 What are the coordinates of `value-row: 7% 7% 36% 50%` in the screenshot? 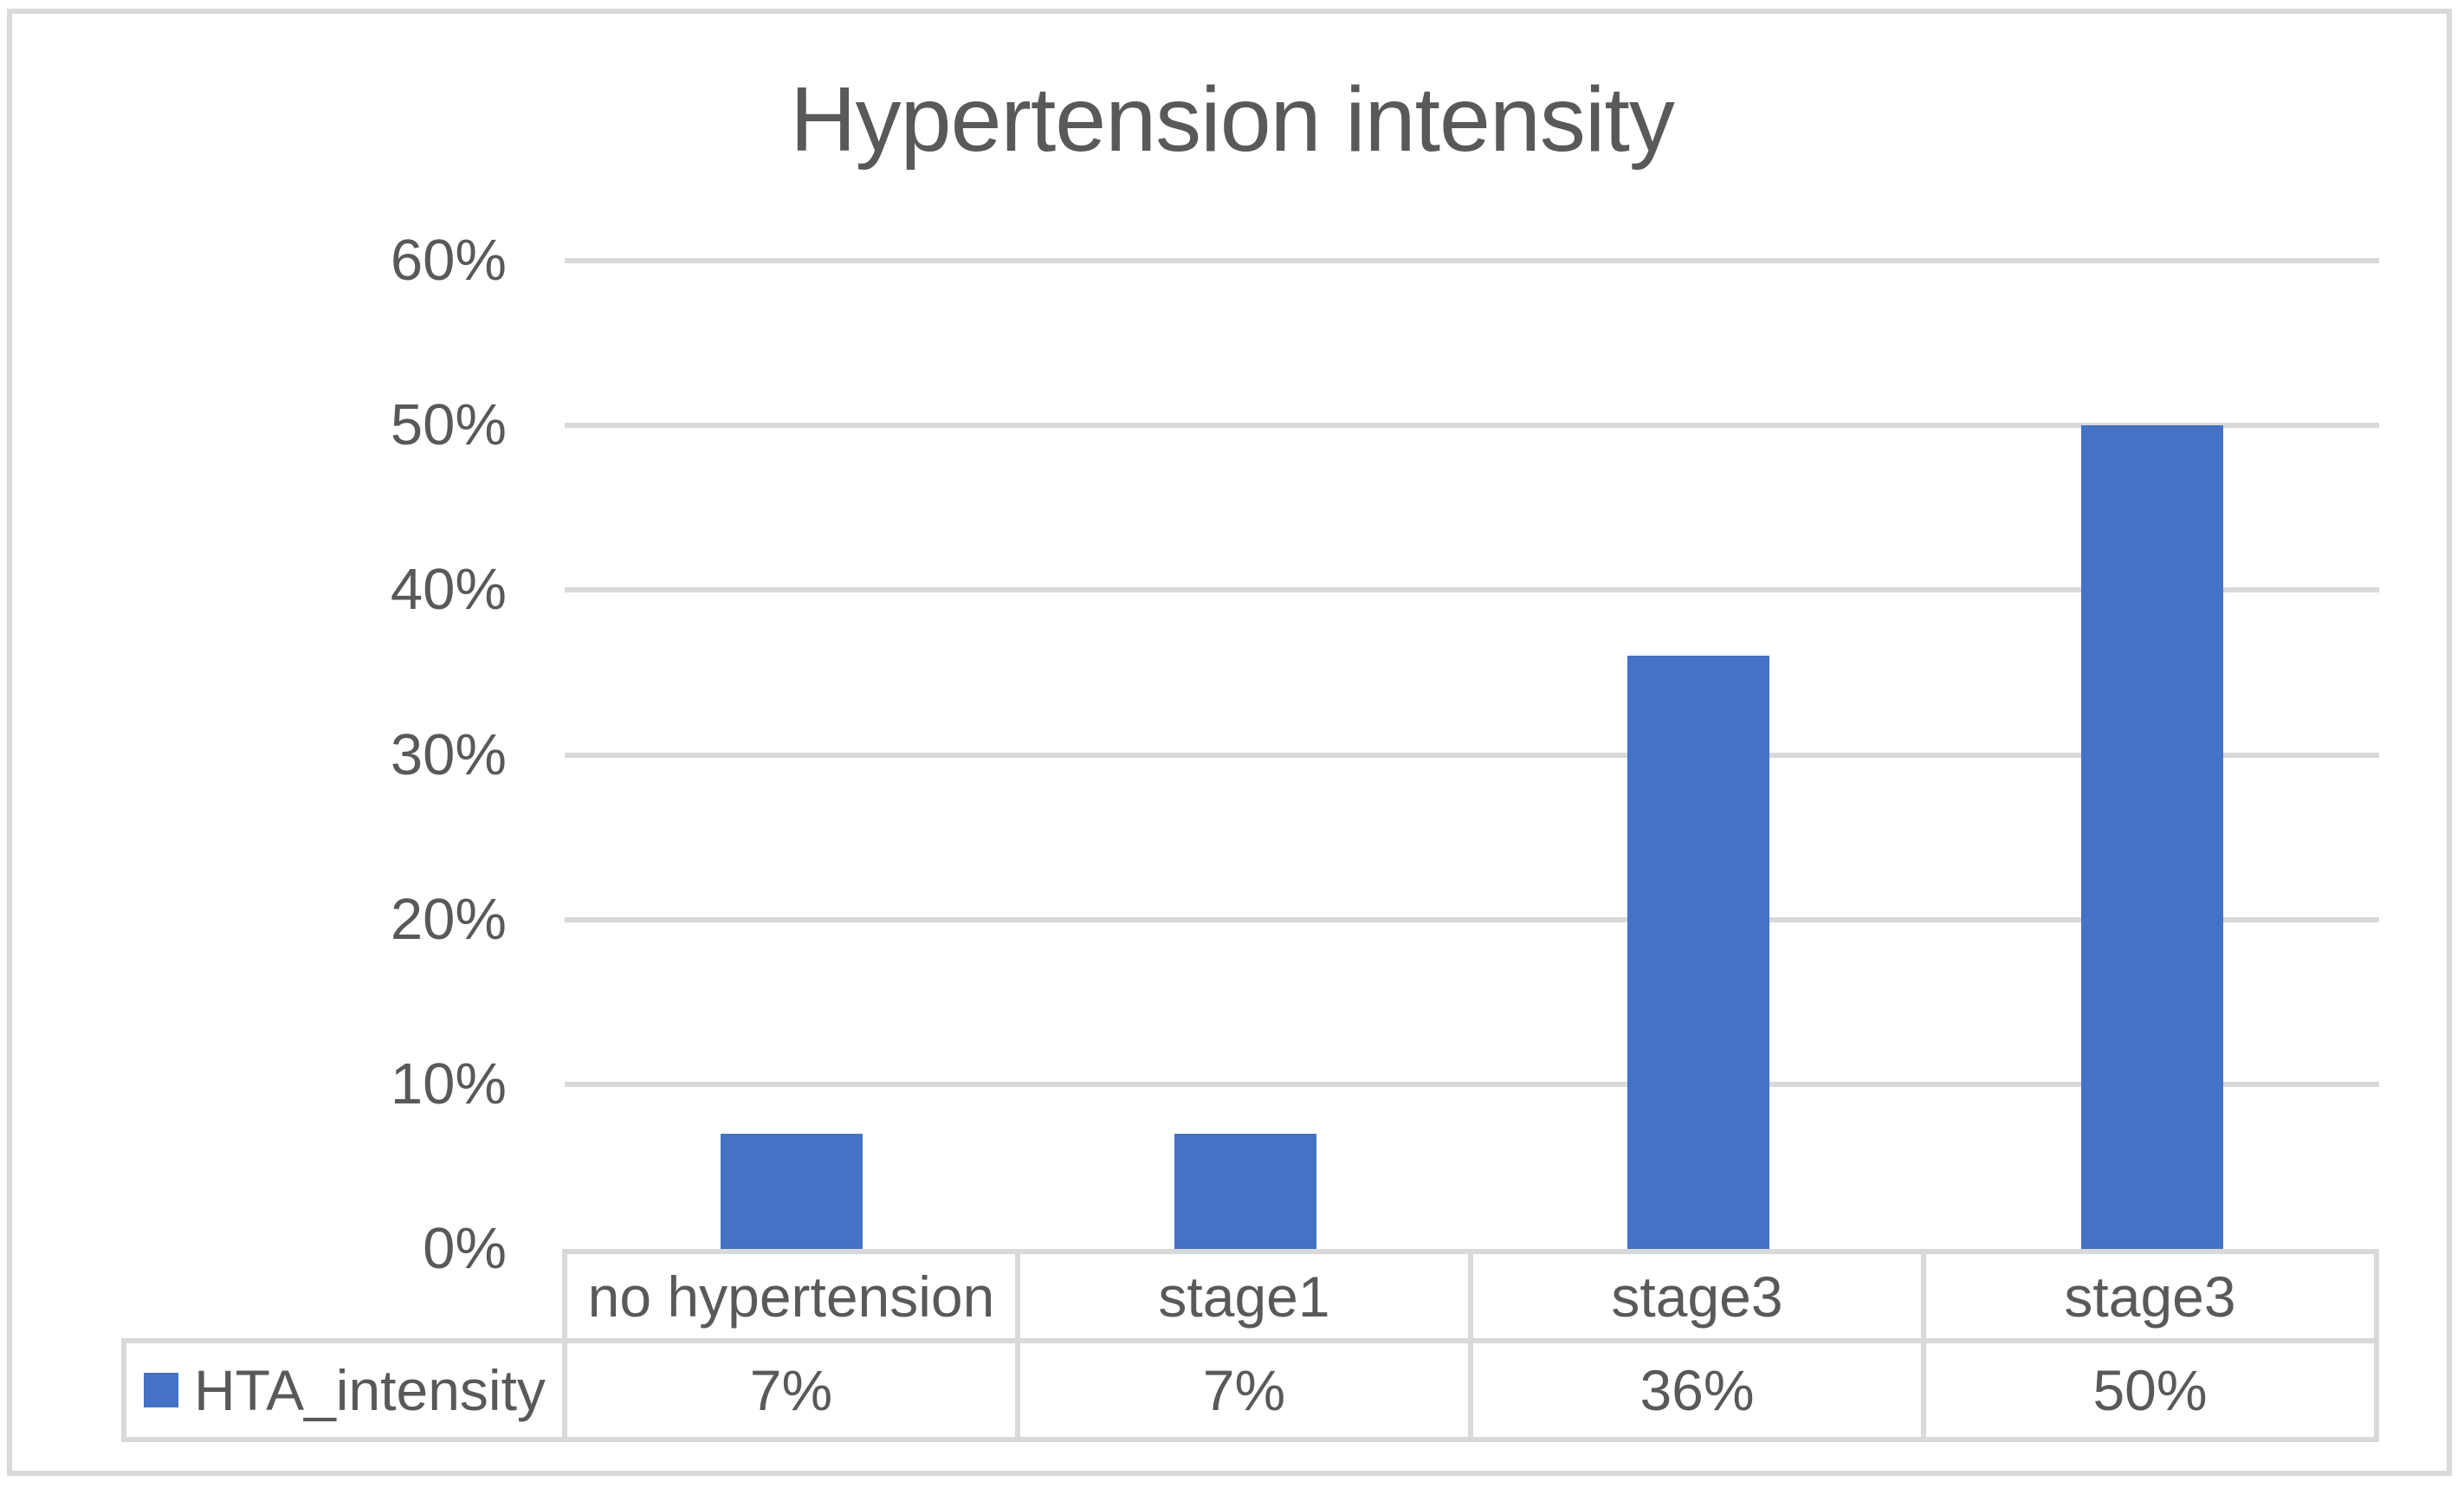 It's located at (1470, 1390).